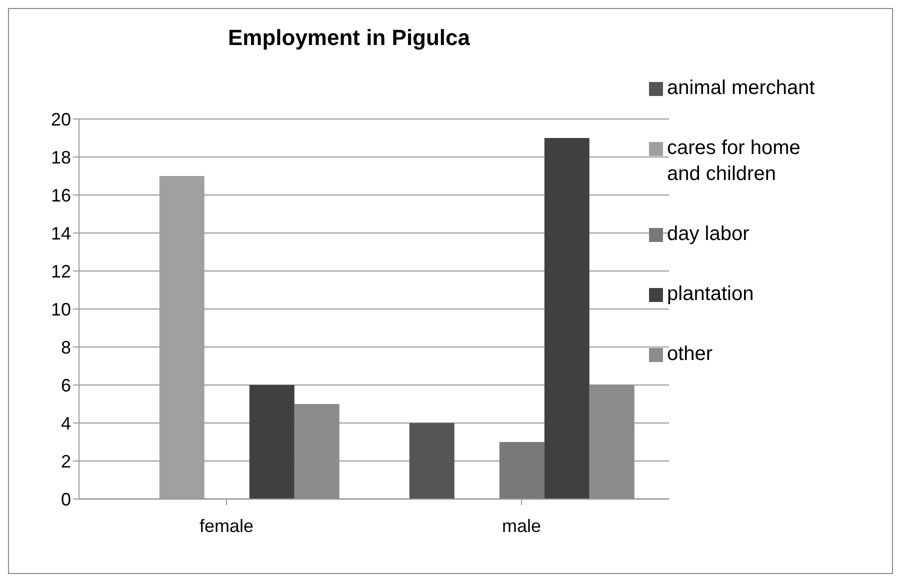  What do you see at coordinates (226, 526) in the screenshot?
I see `x-tick-label: female` at bounding box center [226, 526].